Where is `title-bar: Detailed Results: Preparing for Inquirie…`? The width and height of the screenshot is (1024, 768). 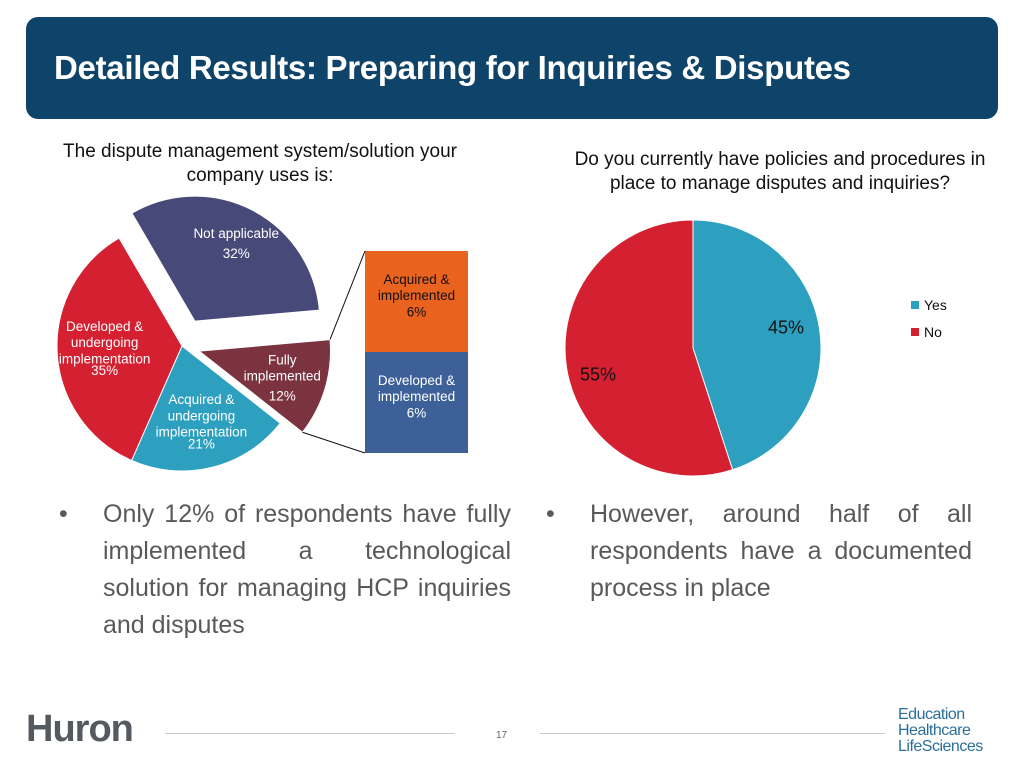 title-bar: Detailed Results: Preparing for Inquirie… is located at coordinates (512, 68).